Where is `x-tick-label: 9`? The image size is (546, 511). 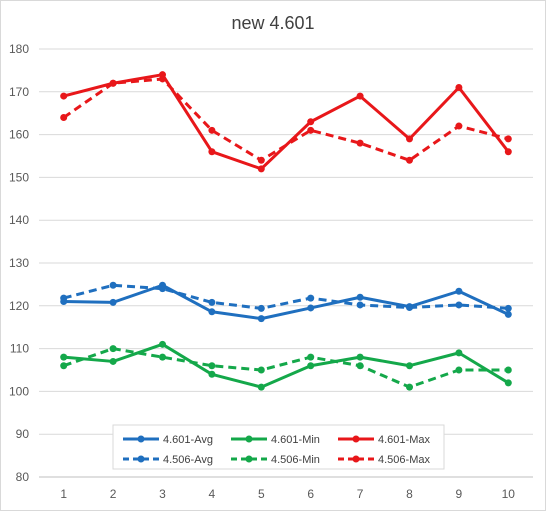 x-tick-label: 9 is located at coordinates (459, 494).